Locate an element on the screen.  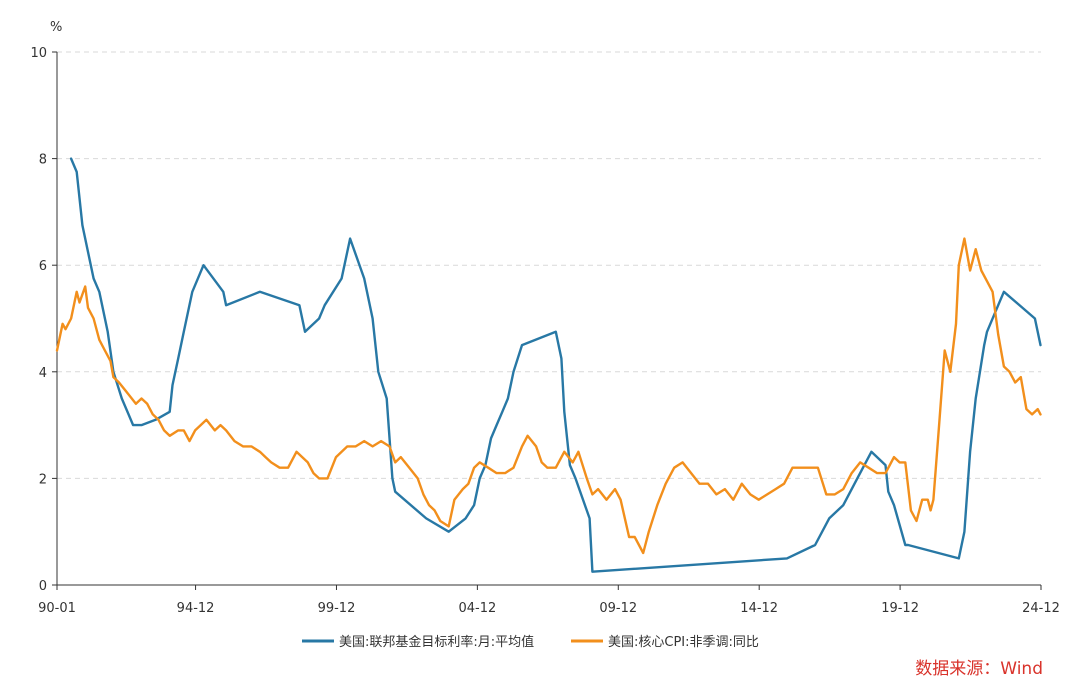
x-tick-label: 04-12 is located at coordinates (477, 608).